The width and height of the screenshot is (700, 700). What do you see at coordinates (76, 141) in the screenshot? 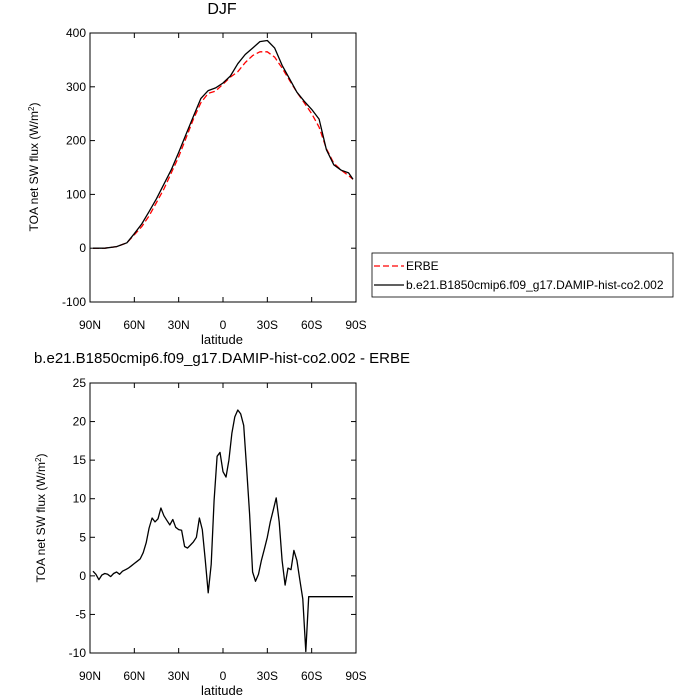
I see `top-y-tick-label: 200` at bounding box center [76, 141].